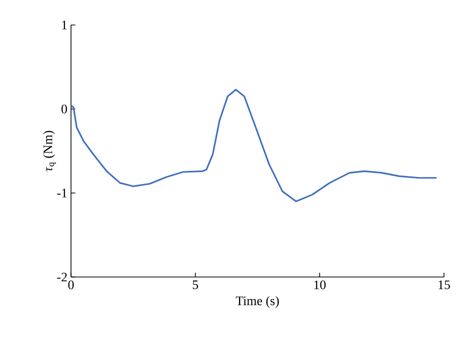 Image resolution: width=474 pixels, height=343 pixels. Describe the element at coordinates (62, 193) in the screenshot. I see `y-tick-label: -1` at that location.